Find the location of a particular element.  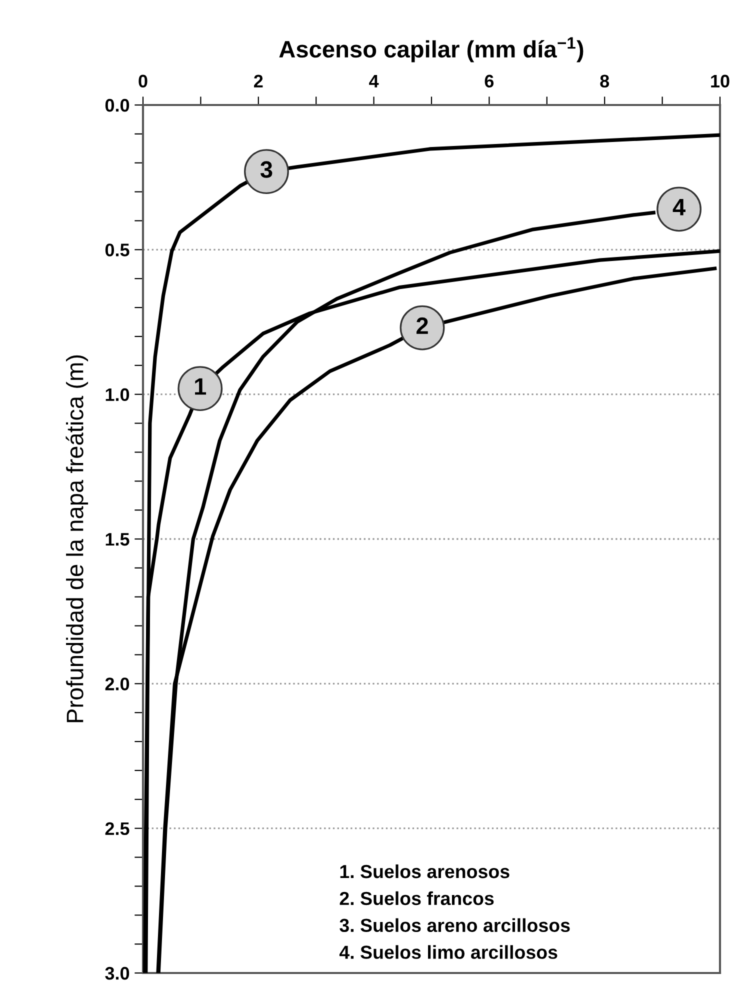

annotation: 4. Suelos limo arcillosos is located at coordinates (448, 952).